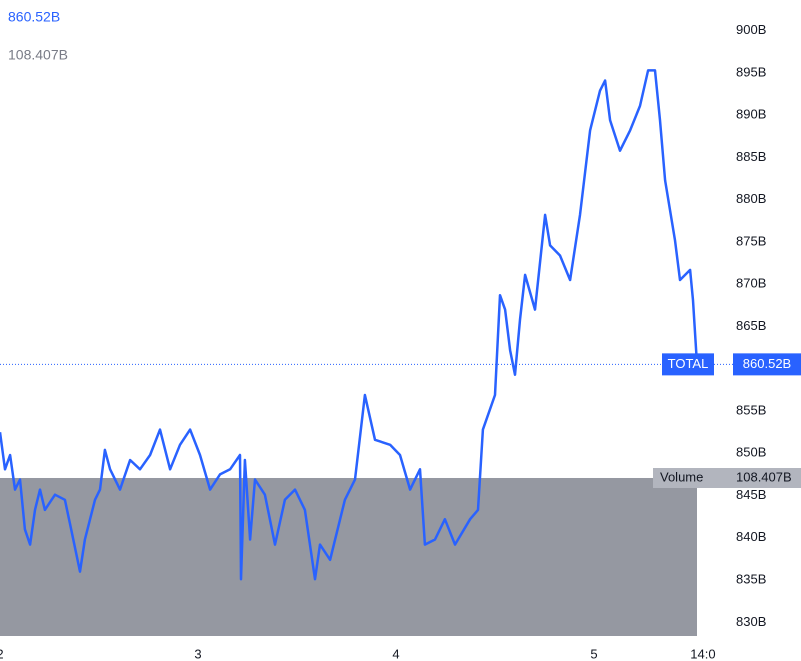  What do you see at coordinates (751, 198) in the screenshot?
I see `y-tick-label: 880B` at bounding box center [751, 198].